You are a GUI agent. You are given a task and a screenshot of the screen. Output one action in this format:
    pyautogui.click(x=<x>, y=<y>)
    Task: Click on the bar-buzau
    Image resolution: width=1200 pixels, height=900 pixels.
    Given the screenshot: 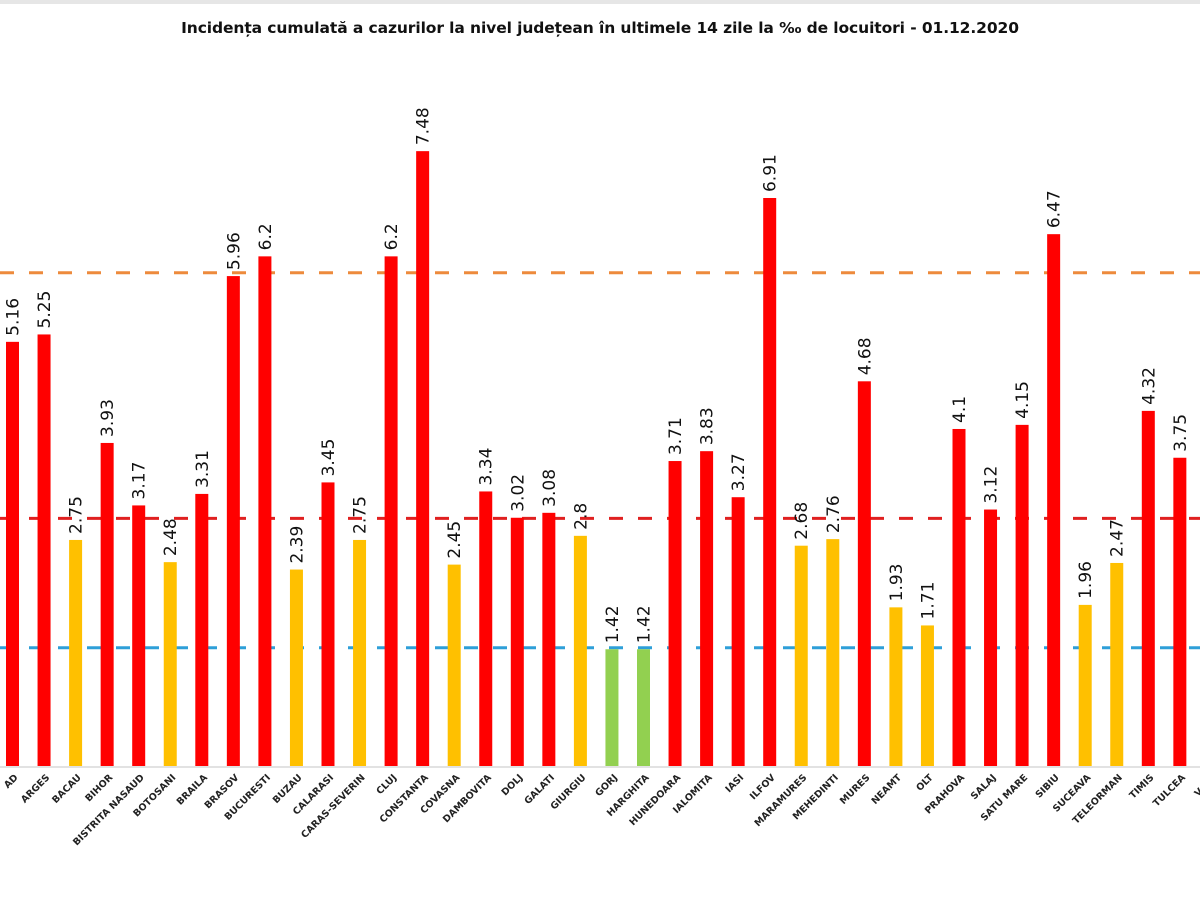 What is the action you would take?
    pyautogui.click(x=296, y=667)
    